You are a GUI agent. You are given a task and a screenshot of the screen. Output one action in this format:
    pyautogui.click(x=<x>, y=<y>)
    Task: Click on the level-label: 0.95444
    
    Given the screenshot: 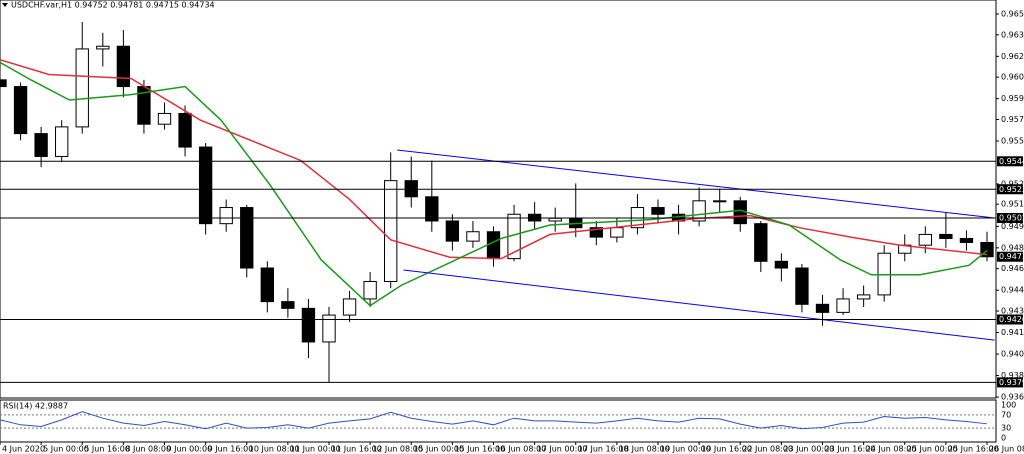 What is the action you would take?
    pyautogui.click(x=1011, y=161)
    